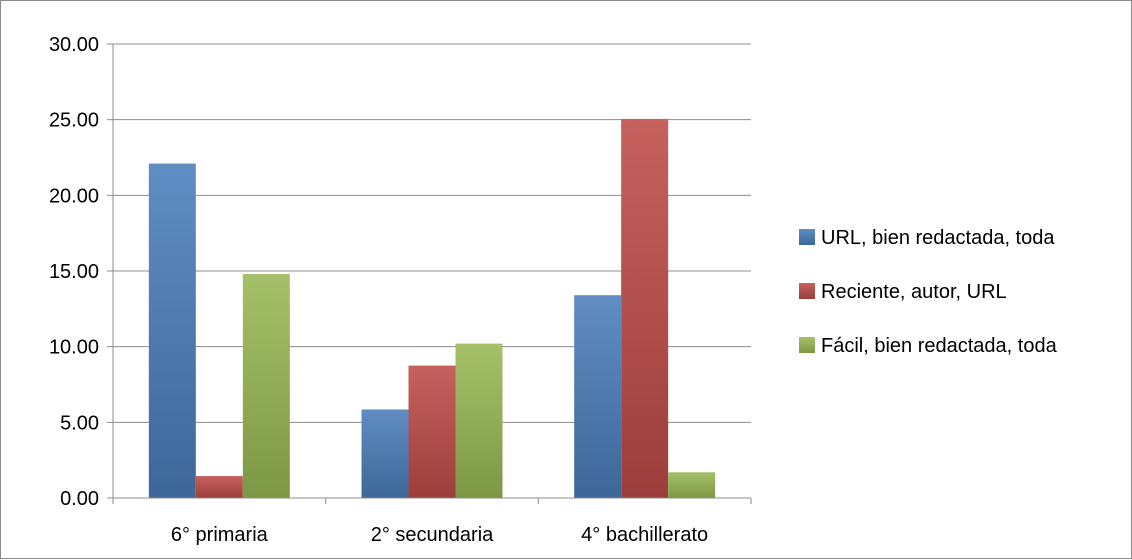 Image resolution: width=1132 pixels, height=560 pixels. I want to click on x-tick-label: 2° secundaria, so click(432, 535).